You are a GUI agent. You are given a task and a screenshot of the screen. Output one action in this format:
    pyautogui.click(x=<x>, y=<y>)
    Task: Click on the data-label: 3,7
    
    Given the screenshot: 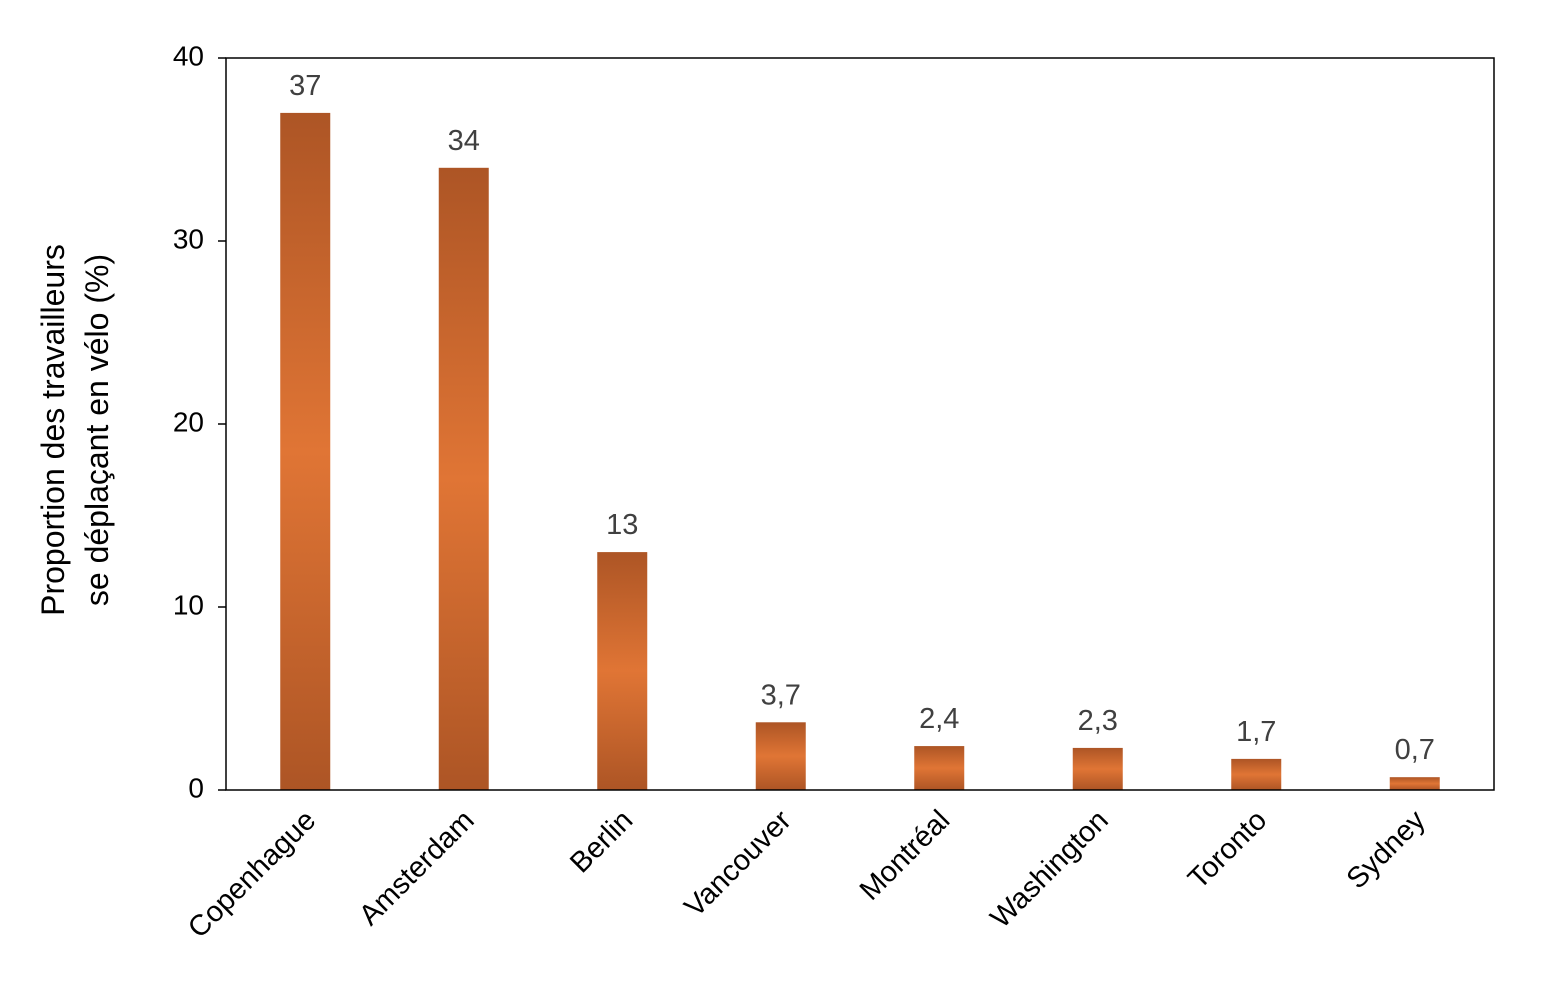 What is the action you would take?
    pyautogui.click(x=781, y=695)
    